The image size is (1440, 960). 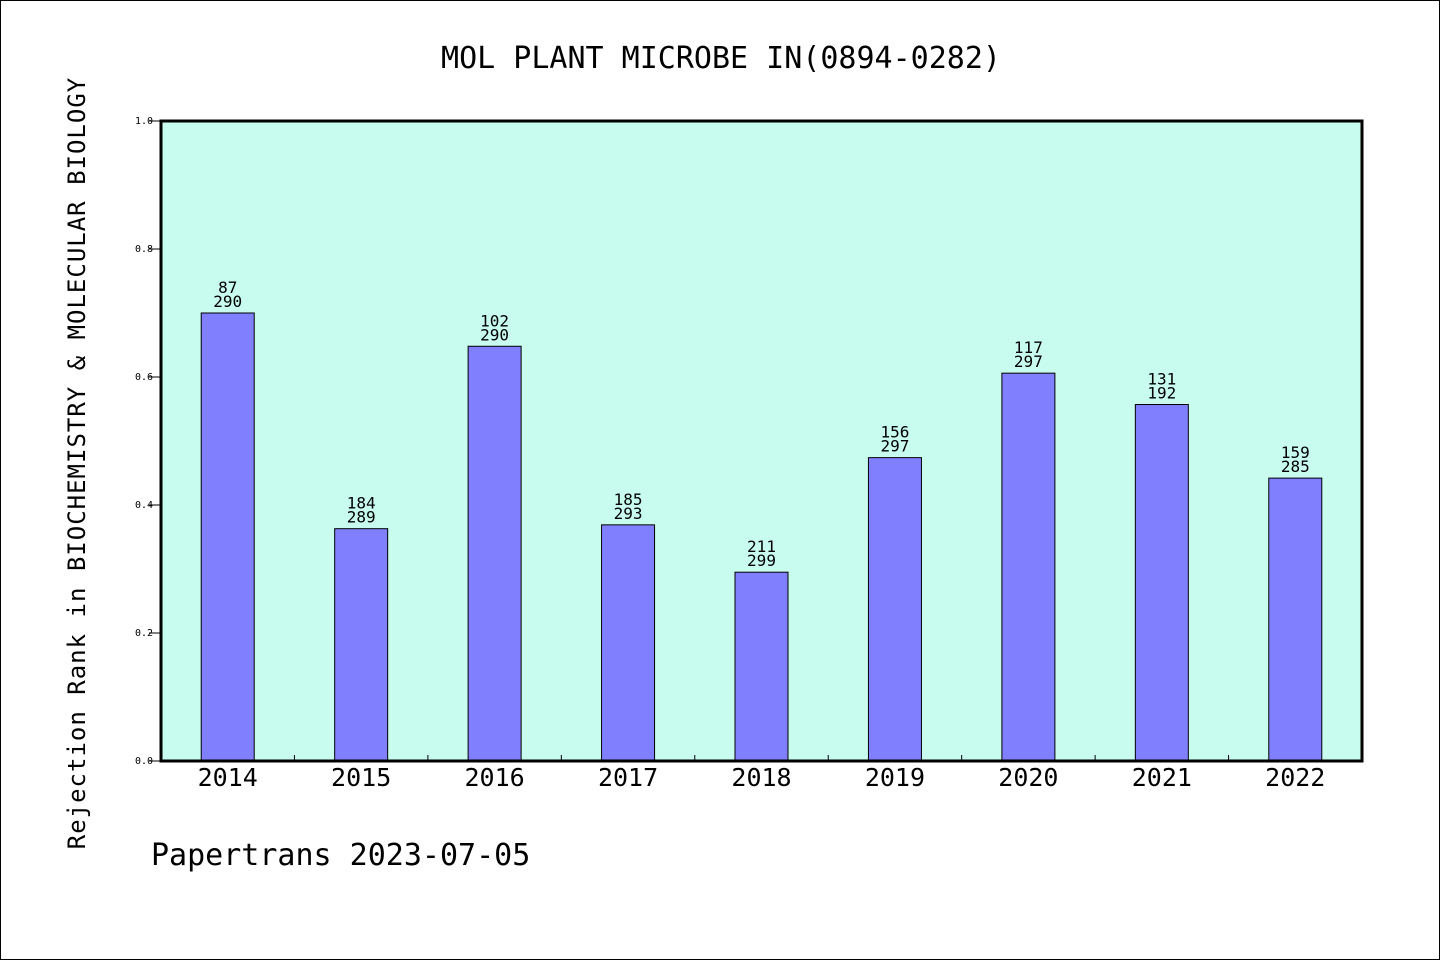 I want to click on total-label: 285, so click(x=1295, y=466).